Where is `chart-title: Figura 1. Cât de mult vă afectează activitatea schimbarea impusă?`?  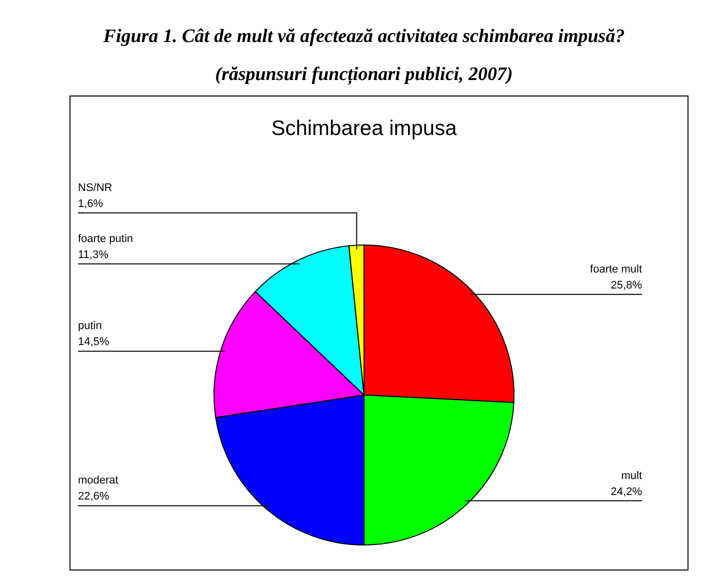
chart-title: Figura 1. Cât de mult vă afectează activitatea schimbarea impusă? is located at coordinates (363, 36).